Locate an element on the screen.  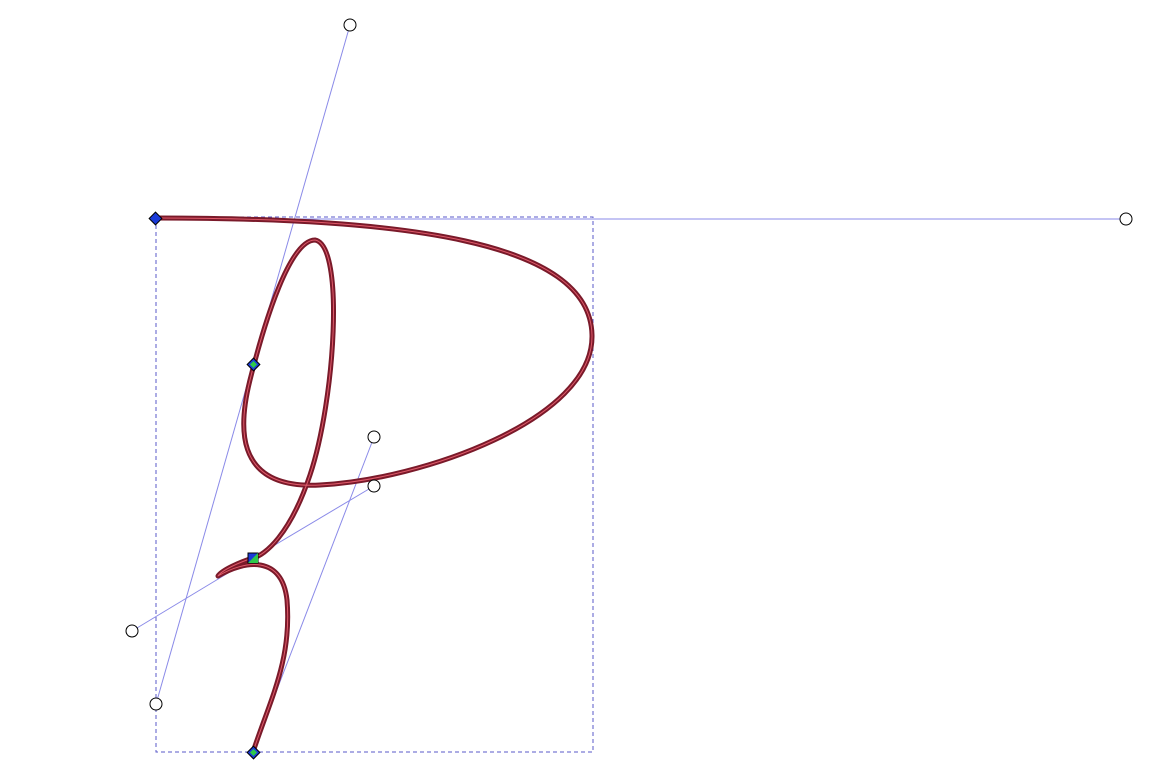
square-node-icon is located at coordinates (253, 558).